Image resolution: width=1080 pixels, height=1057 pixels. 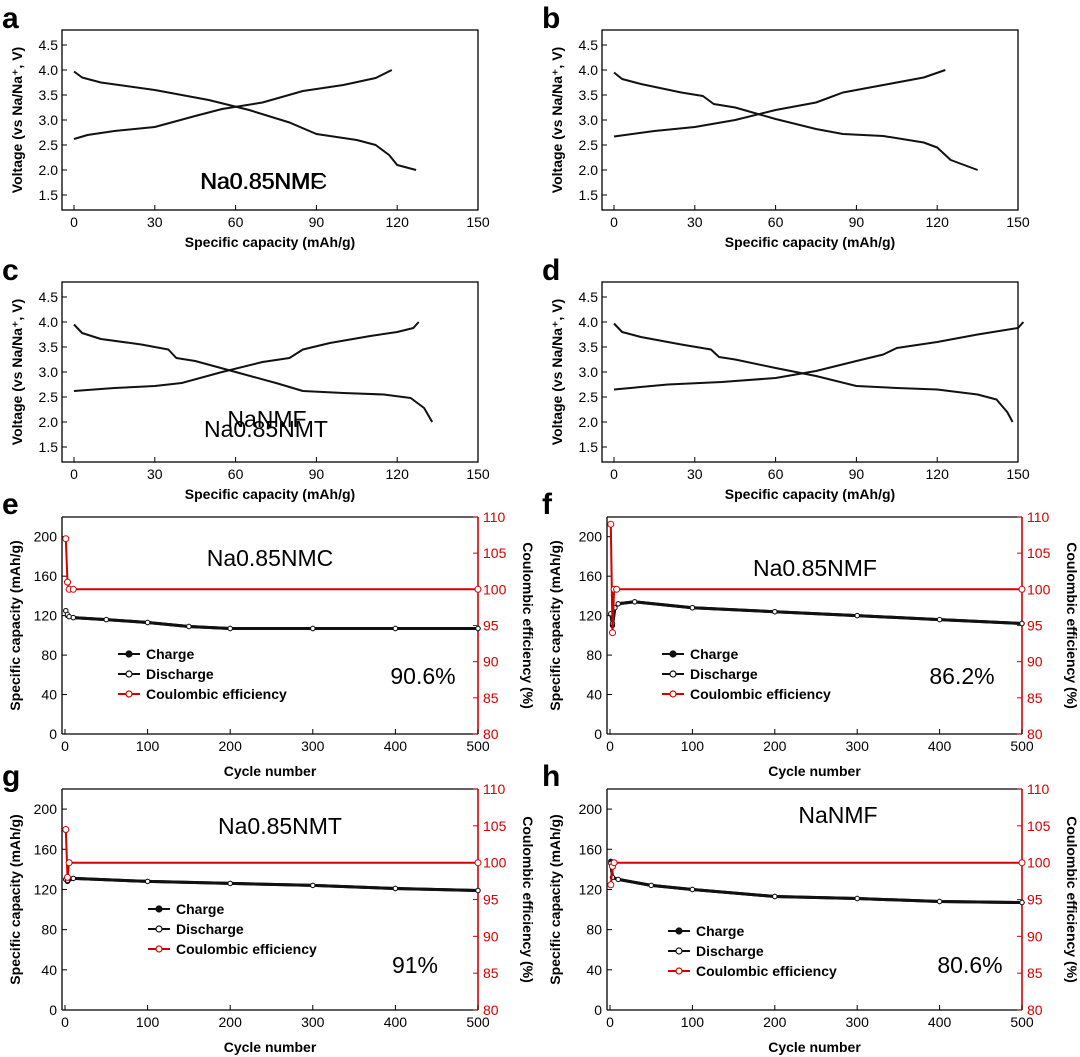 What do you see at coordinates (1022, 746) in the screenshot?
I see `x-tick-label: 500` at bounding box center [1022, 746].